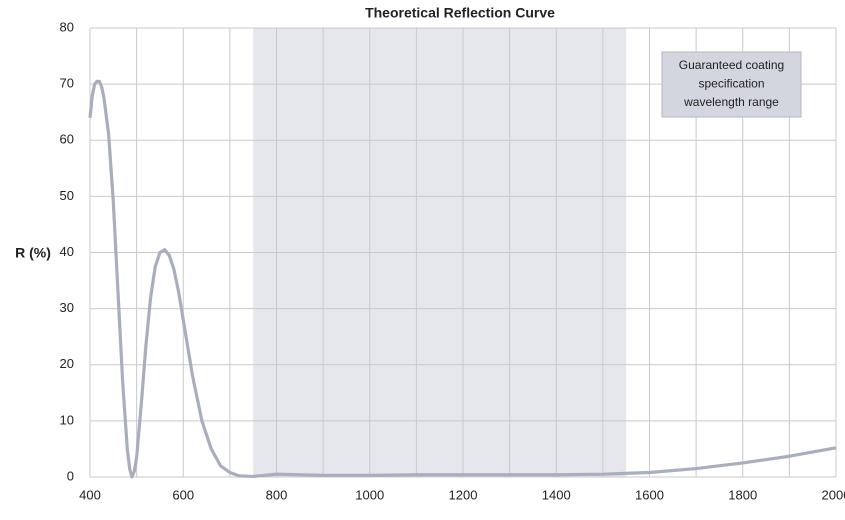 The height and width of the screenshot is (520, 845). What do you see at coordinates (731, 102) in the screenshot?
I see `band-legend-text: wavelength range` at bounding box center [731, 102].